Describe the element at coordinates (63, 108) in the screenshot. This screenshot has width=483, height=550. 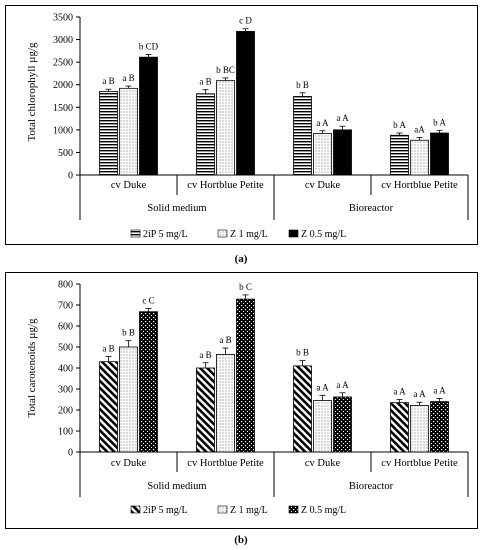
I see `panel-a-y-tick-label: 1500` at that location.